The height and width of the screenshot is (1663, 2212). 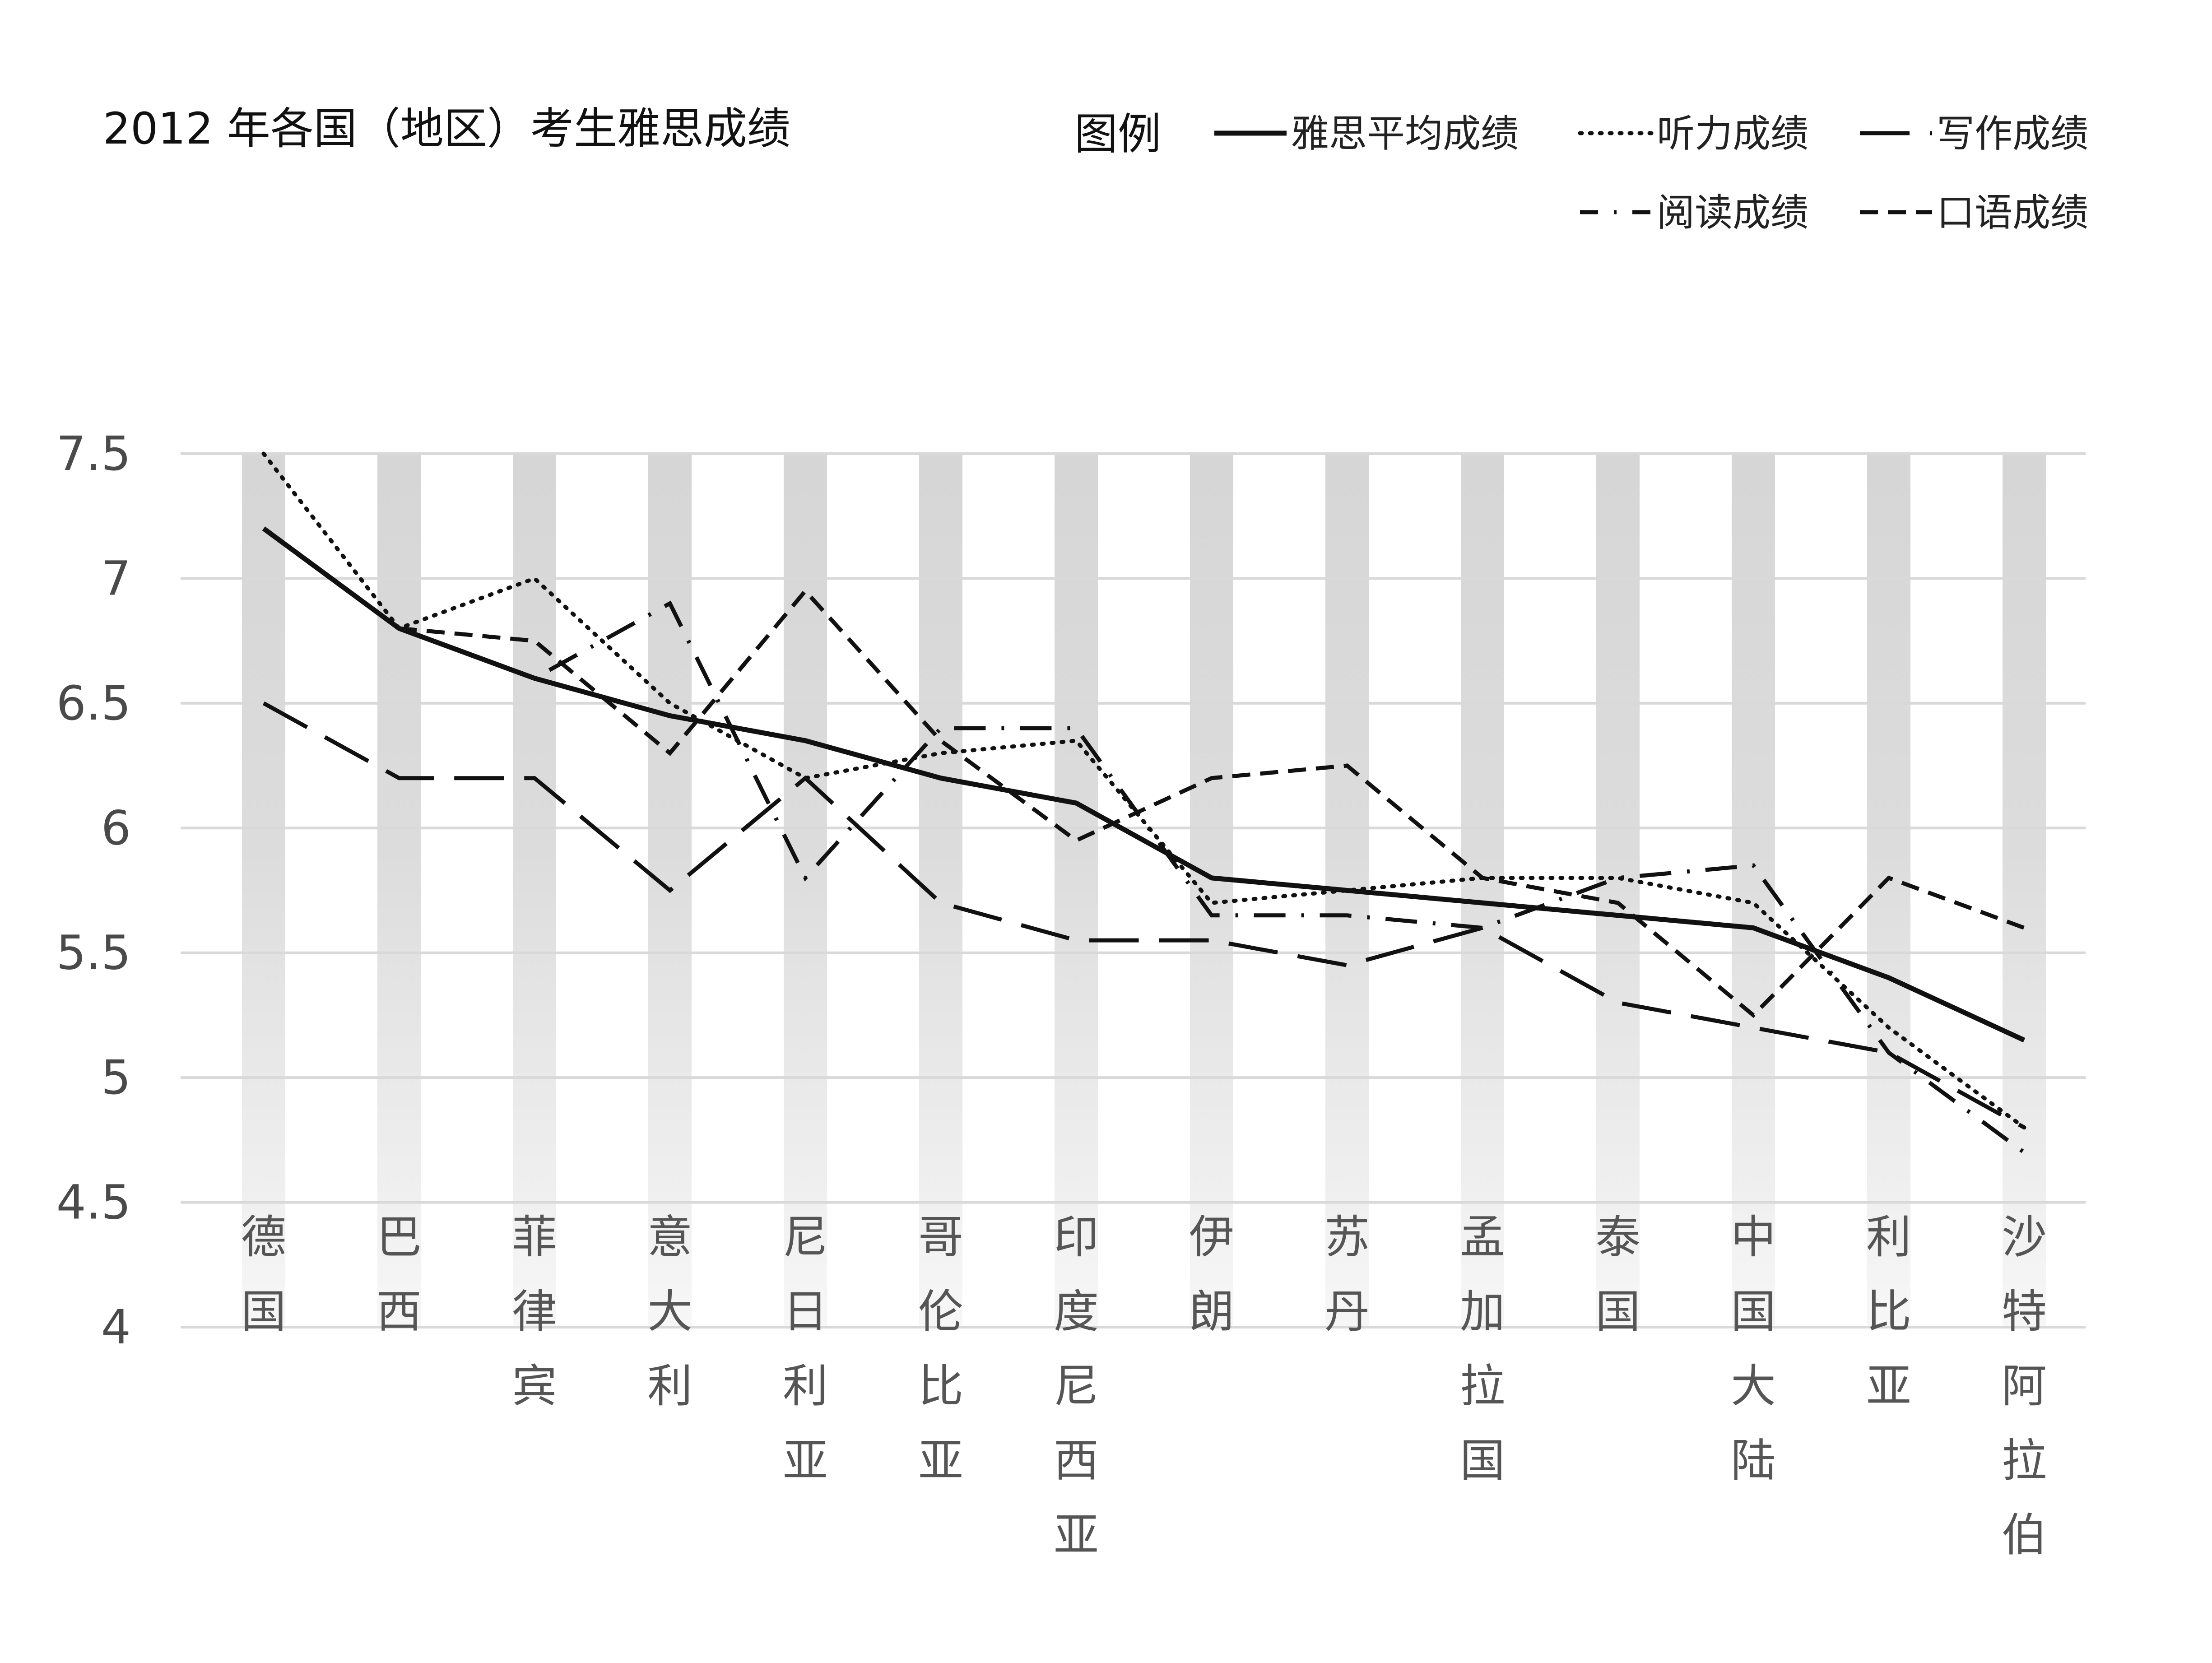 I want to click on x-category-label: 哥伦比亚, so click(x=940, y=1349).